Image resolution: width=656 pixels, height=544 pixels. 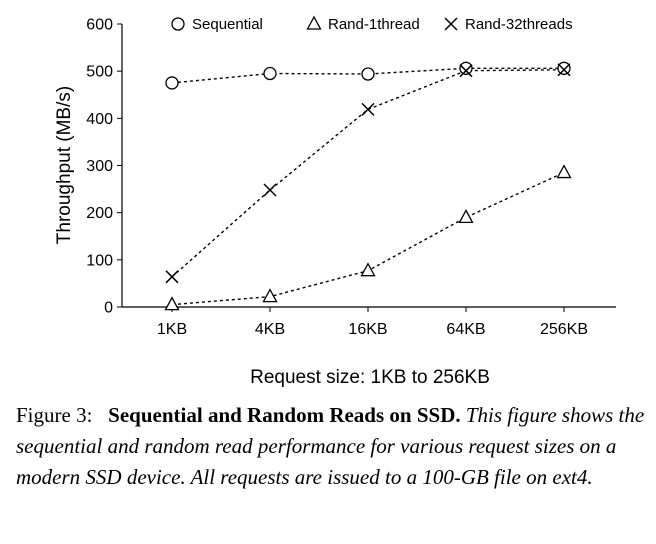 I want to click on x-tick-label: 256KB, so click(x=564, y=329).